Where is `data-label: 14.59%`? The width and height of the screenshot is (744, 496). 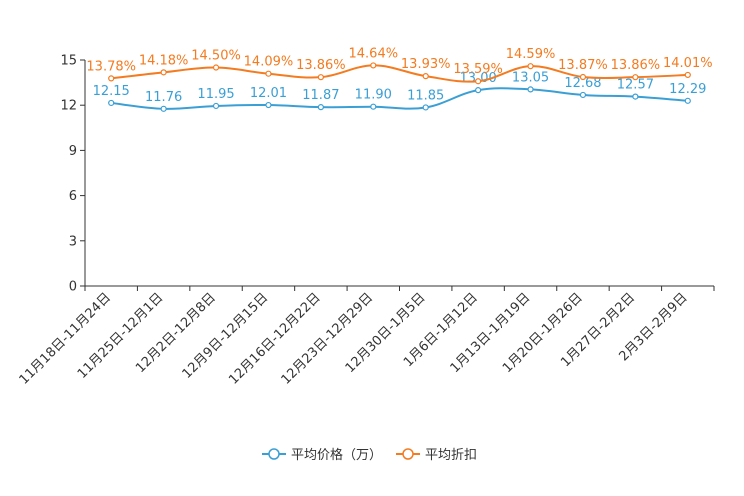
data-label: 14.59% is located at coordinates (531, 54).